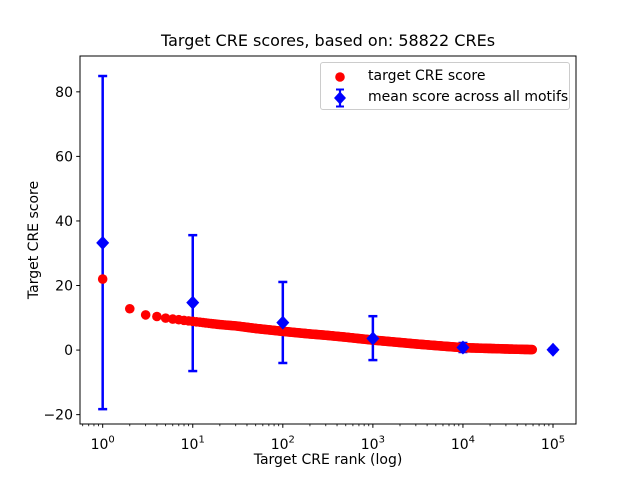 This screenshot has width=640, height=480. I want to click on y-tick-label: 40, so click(64, 222).